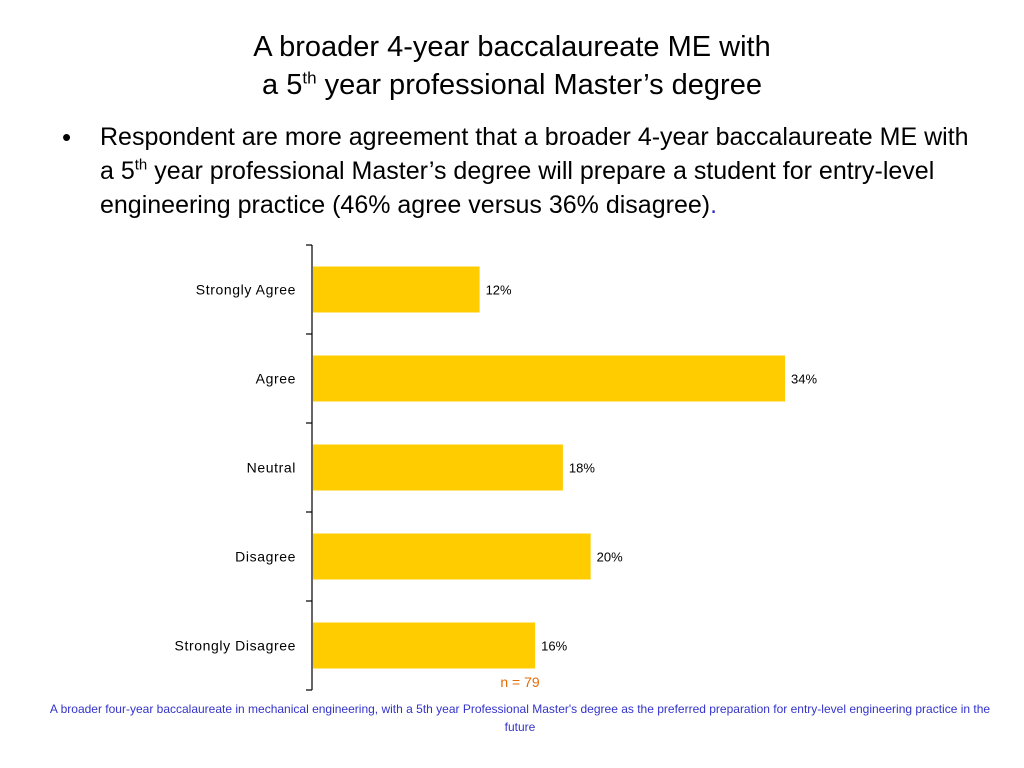 The width and height of the screenshot is (1024, 768). What do you see at coordinates (539, 85) in the screenshot?
I see `title-line-2-post: year professional Master’s degree` at bounding box center [539, 85].